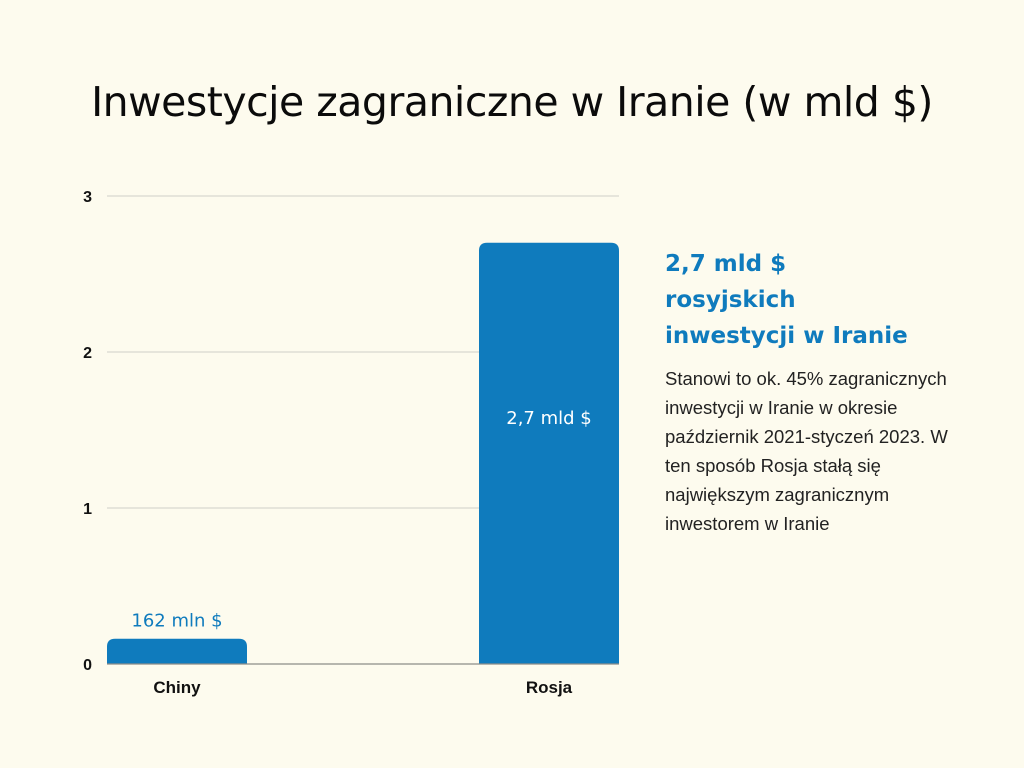  I want to click on x-category-label: Chiny, so click(177, 687).